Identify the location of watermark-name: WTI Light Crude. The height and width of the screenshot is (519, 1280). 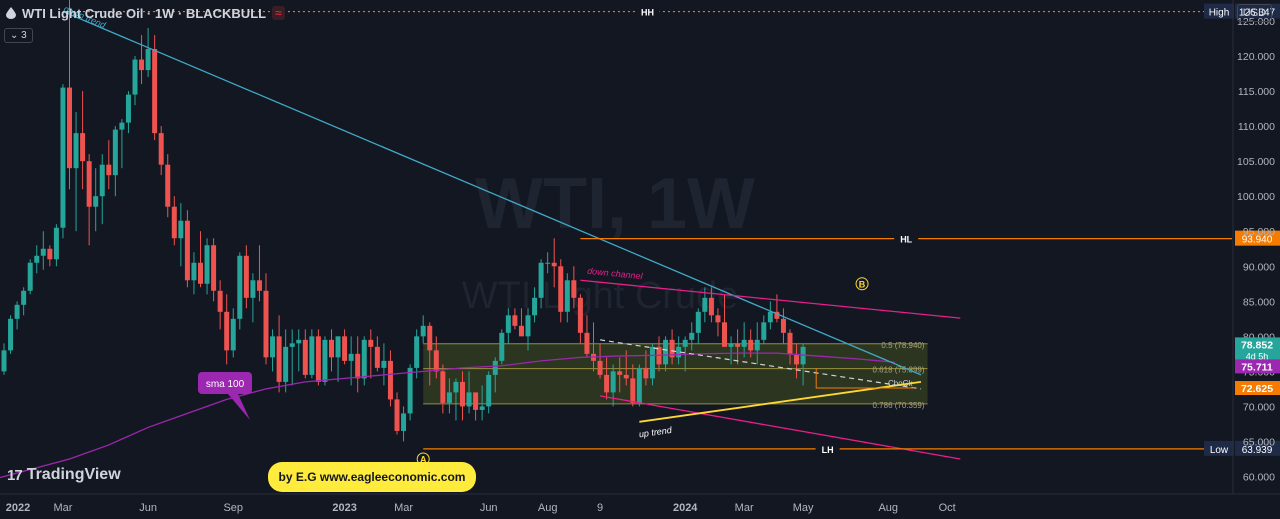
(600, 296).